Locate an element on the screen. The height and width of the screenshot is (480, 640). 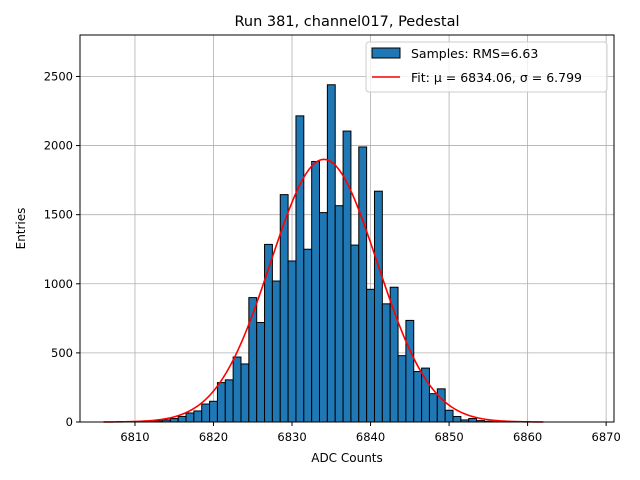
y-tick-label: 2000 is located at coordinates (58, 146).